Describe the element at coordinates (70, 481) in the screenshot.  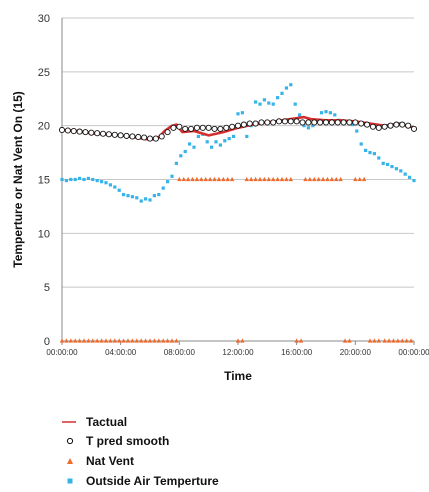
I see `legend-square-icon` at that location.